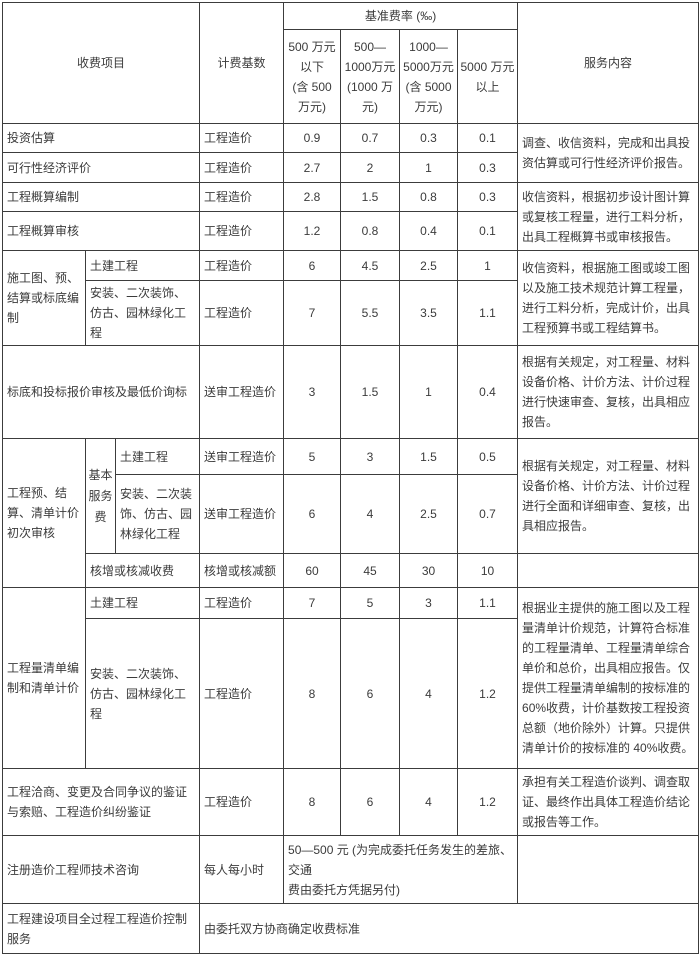 This screenshot has height=969, width=700. Describe the element at coordinates (401, 869) in the screenshot. I see `note-cell: 50—500 元 (为完成委托任务发生的差旅、 交通 费由委托方凭据另付)` at that location.